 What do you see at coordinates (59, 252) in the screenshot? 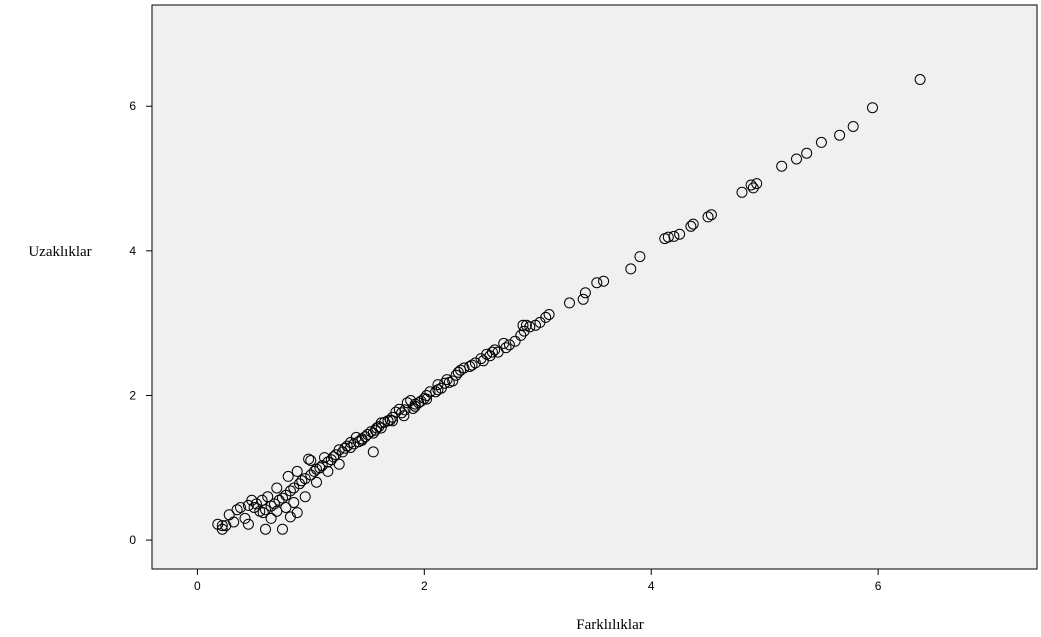
I see `y-axis-title: Uzaklıklar` at bounding box center [59, 252].